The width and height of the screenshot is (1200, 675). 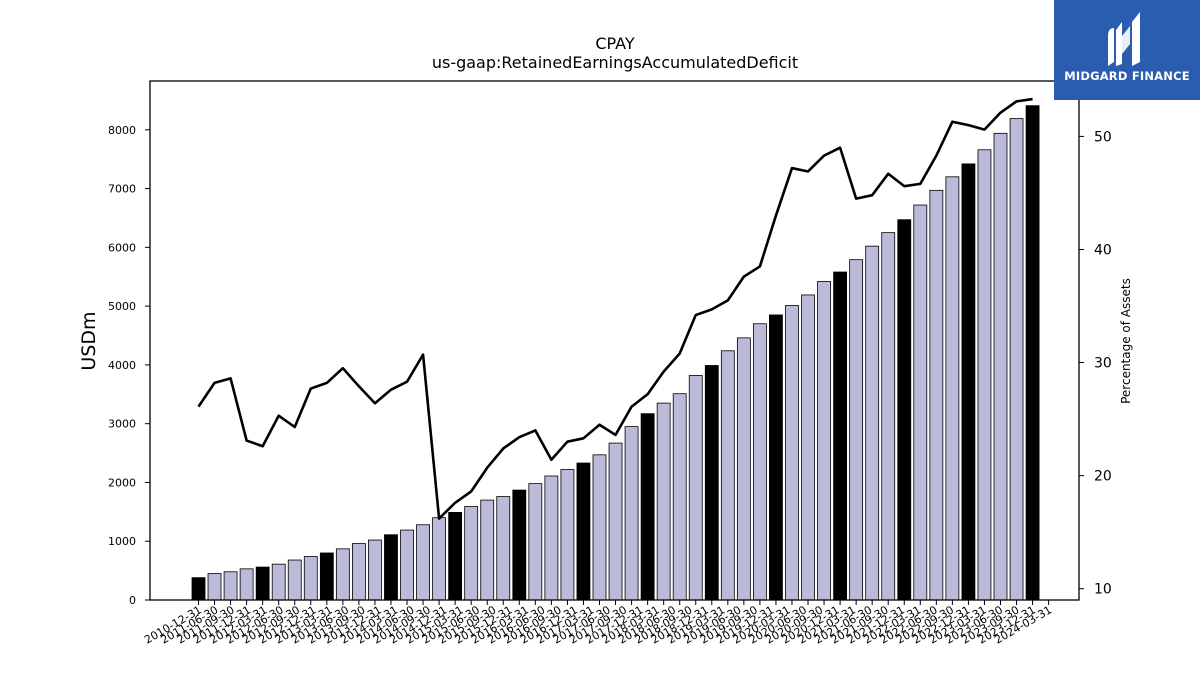 I want to click on y2-tick-label: 50, so click(x=1103, y=137).